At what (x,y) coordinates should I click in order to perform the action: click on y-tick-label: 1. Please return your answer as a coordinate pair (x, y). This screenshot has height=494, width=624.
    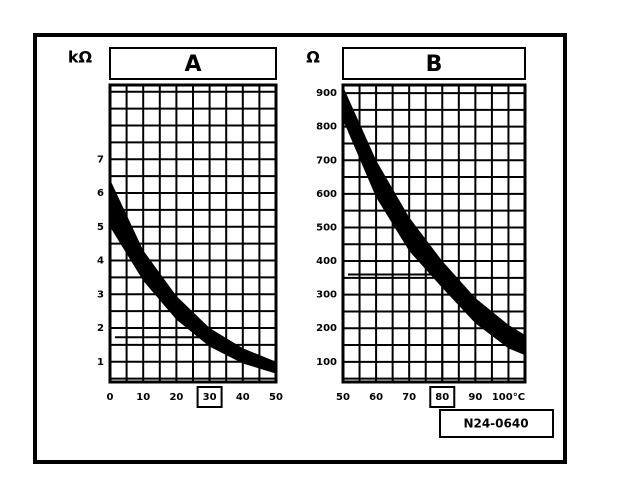
    Looking at the image, I should click on (100, 362).